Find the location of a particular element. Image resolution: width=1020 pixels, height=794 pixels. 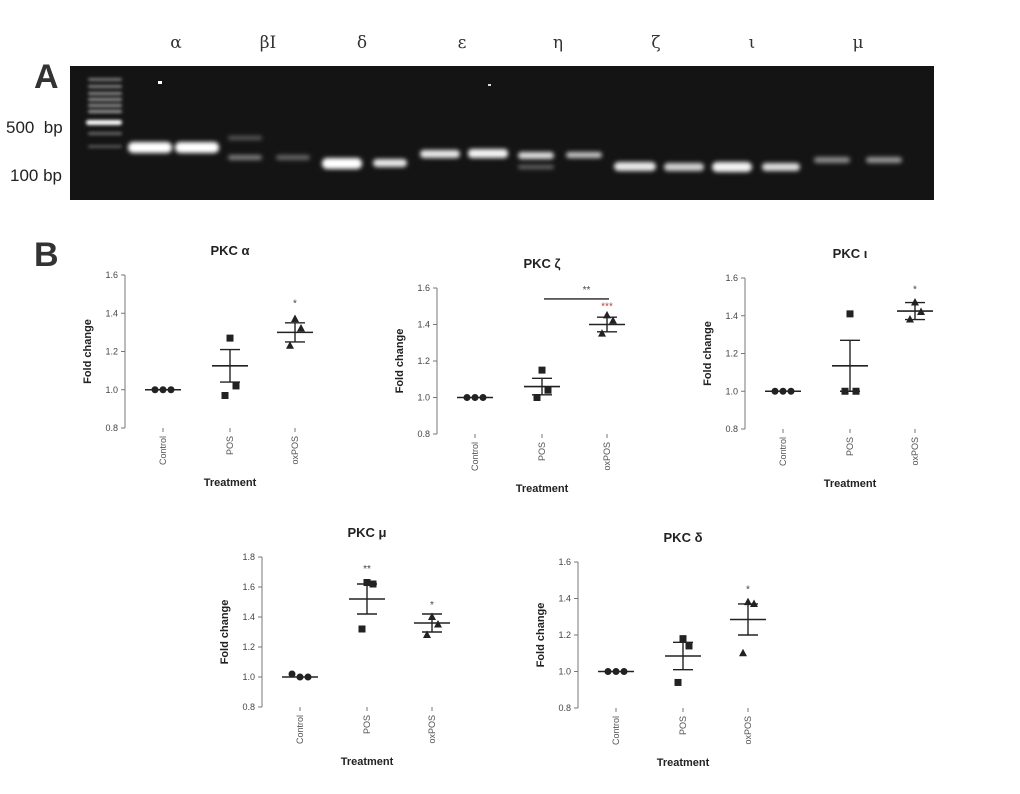

lane-label-epsilon: ε is located at coordinates (462, 43).